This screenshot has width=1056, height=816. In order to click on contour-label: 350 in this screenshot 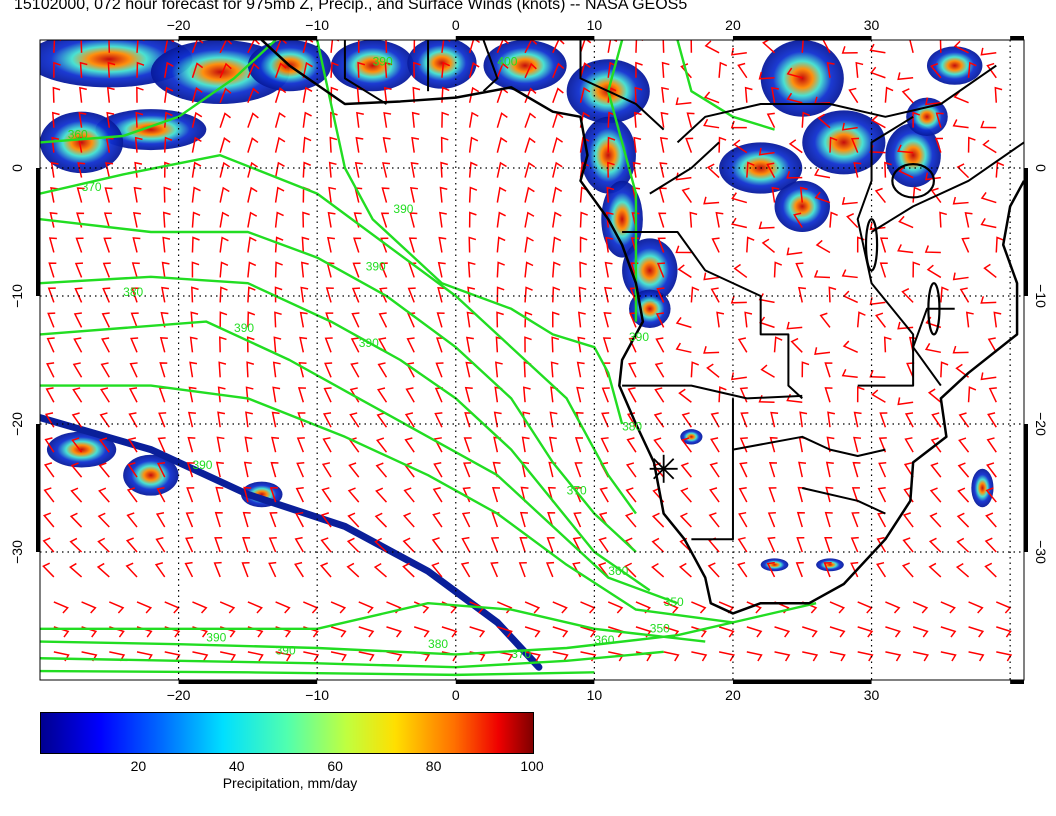, I will do `click(660, 629)`.